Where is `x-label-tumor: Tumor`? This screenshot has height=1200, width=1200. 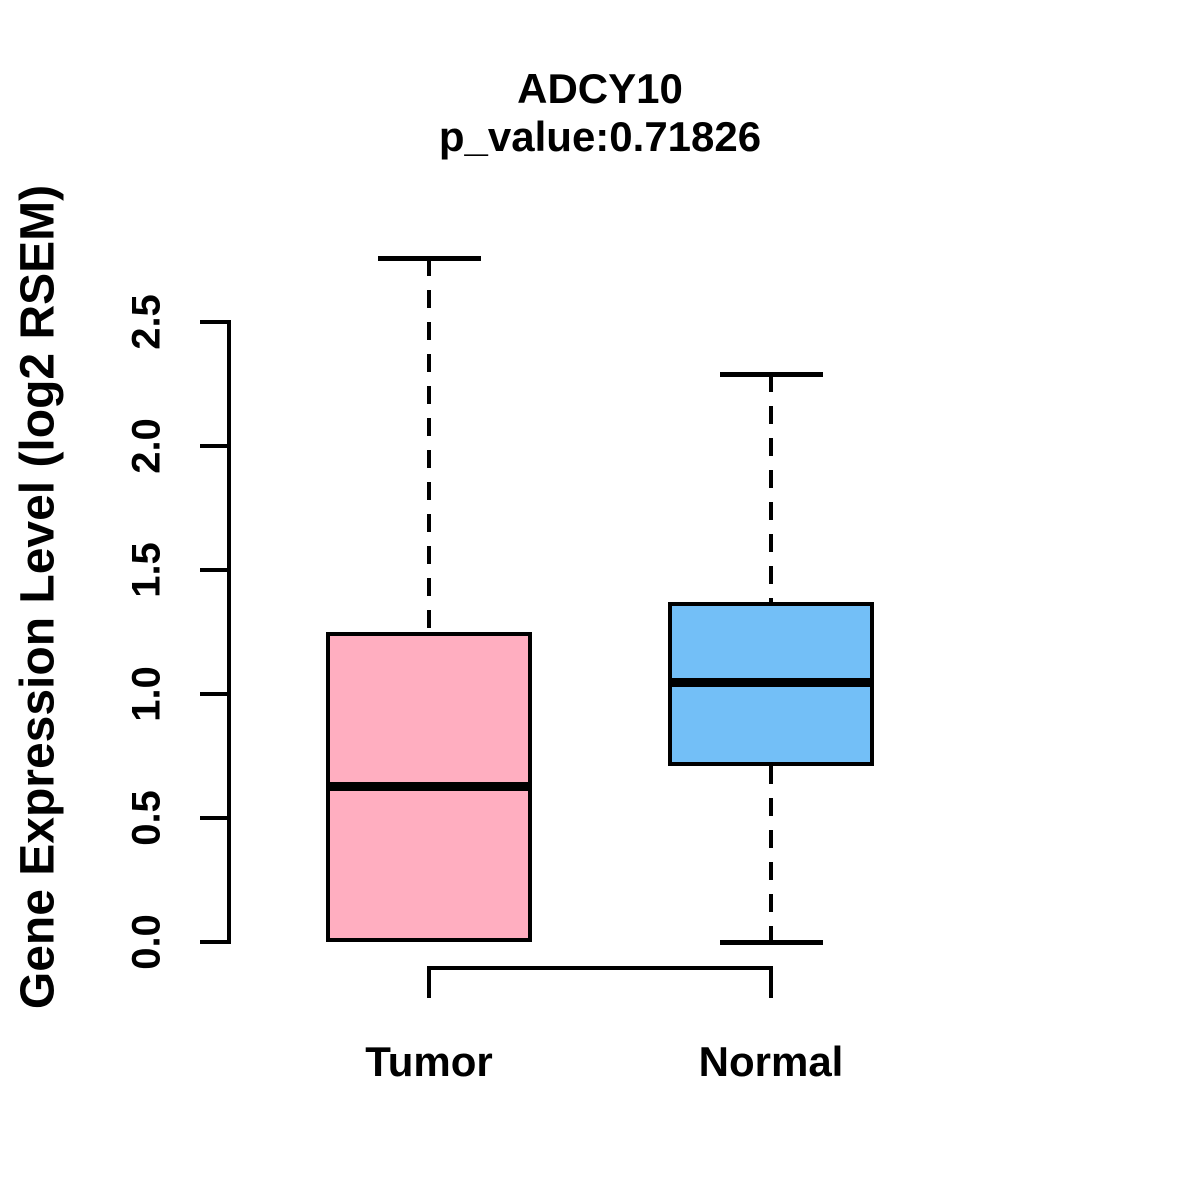 x-label-tumor: Tumor is located at coordinates (429, 1061).